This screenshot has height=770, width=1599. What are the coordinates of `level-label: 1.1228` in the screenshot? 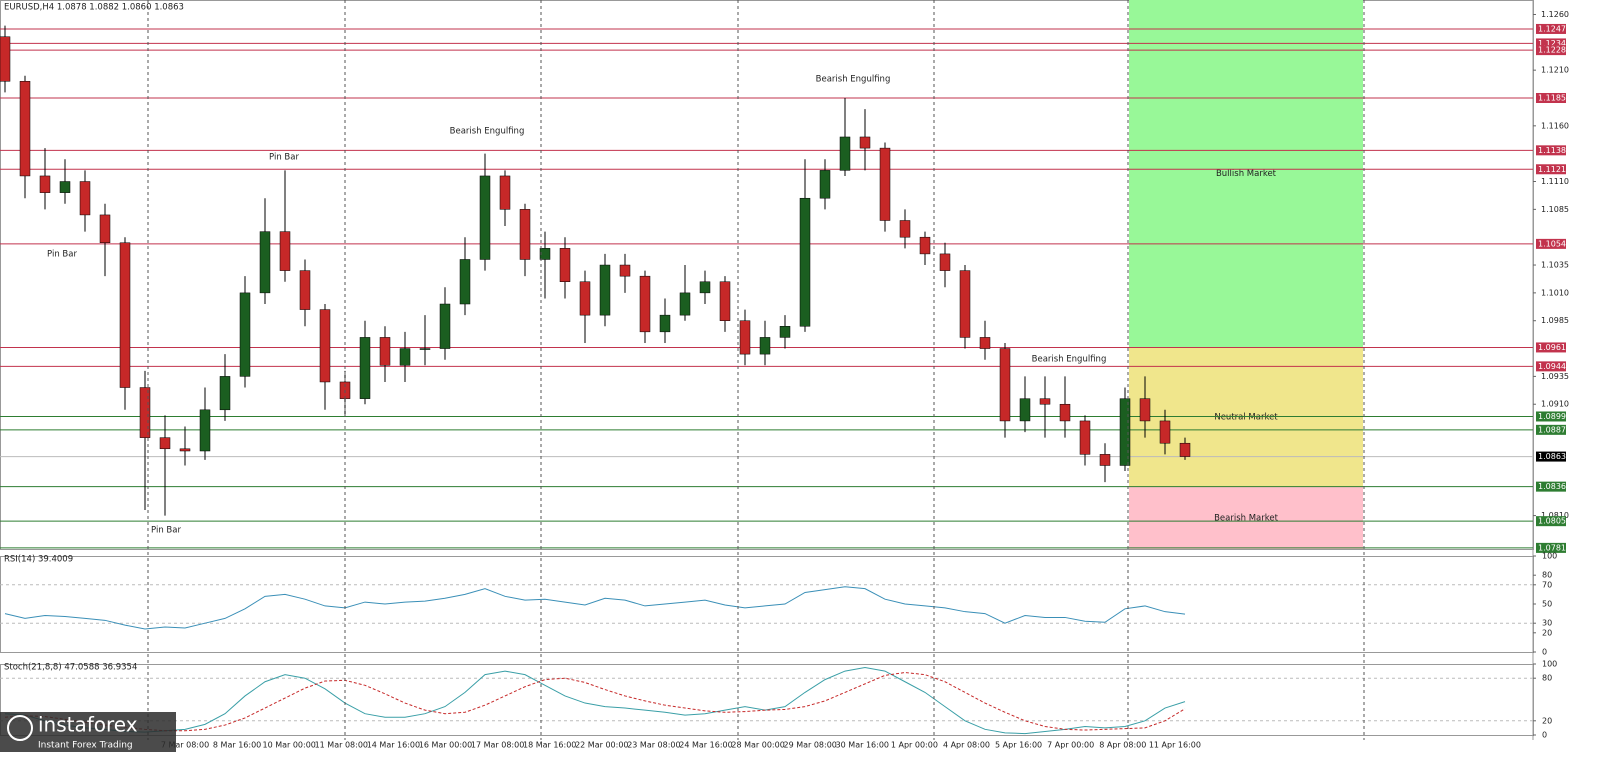 It's located at (1552, 50).